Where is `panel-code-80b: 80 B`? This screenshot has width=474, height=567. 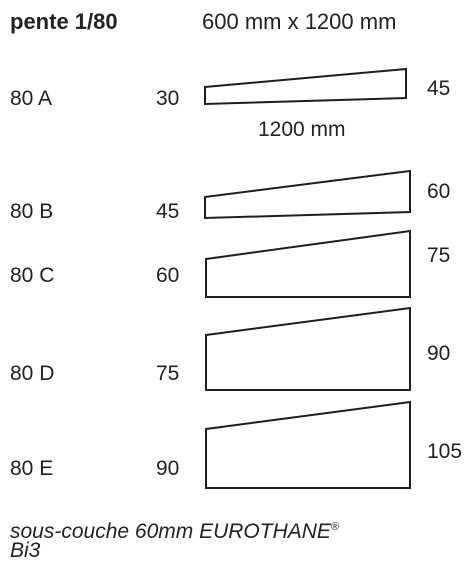 panel-code-80b: 80 B is located at coordinates (32, 211).